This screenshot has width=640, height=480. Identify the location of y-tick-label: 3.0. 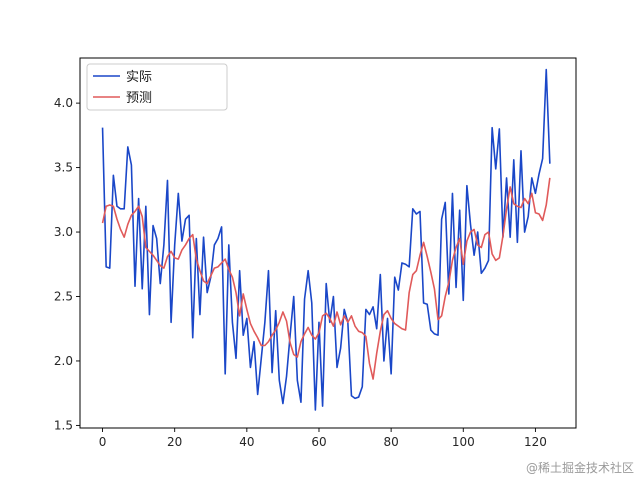
(63, 232).